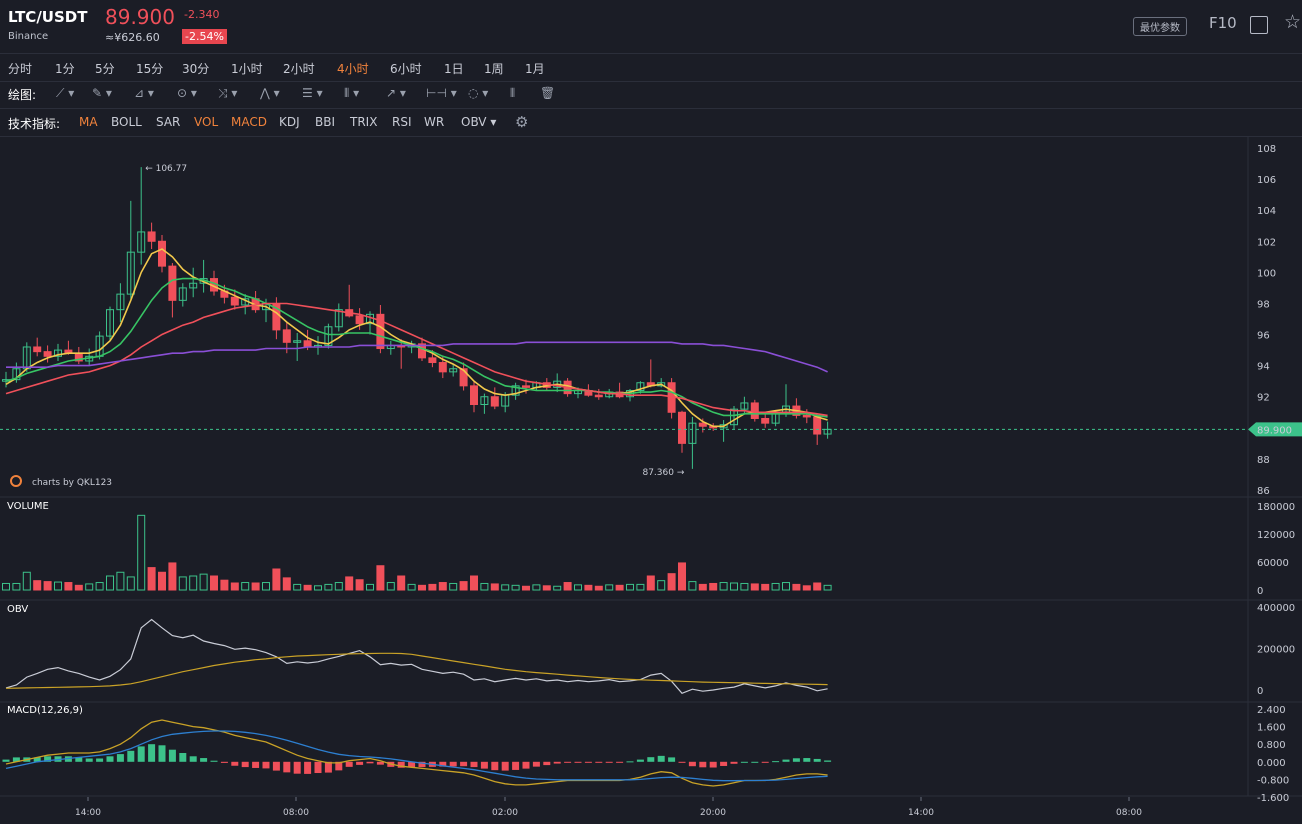  What do you see at coordinates (289, 122) in the screenshot?
I see `indicator-kdj: KDJ` at bounding box center [289, 122].